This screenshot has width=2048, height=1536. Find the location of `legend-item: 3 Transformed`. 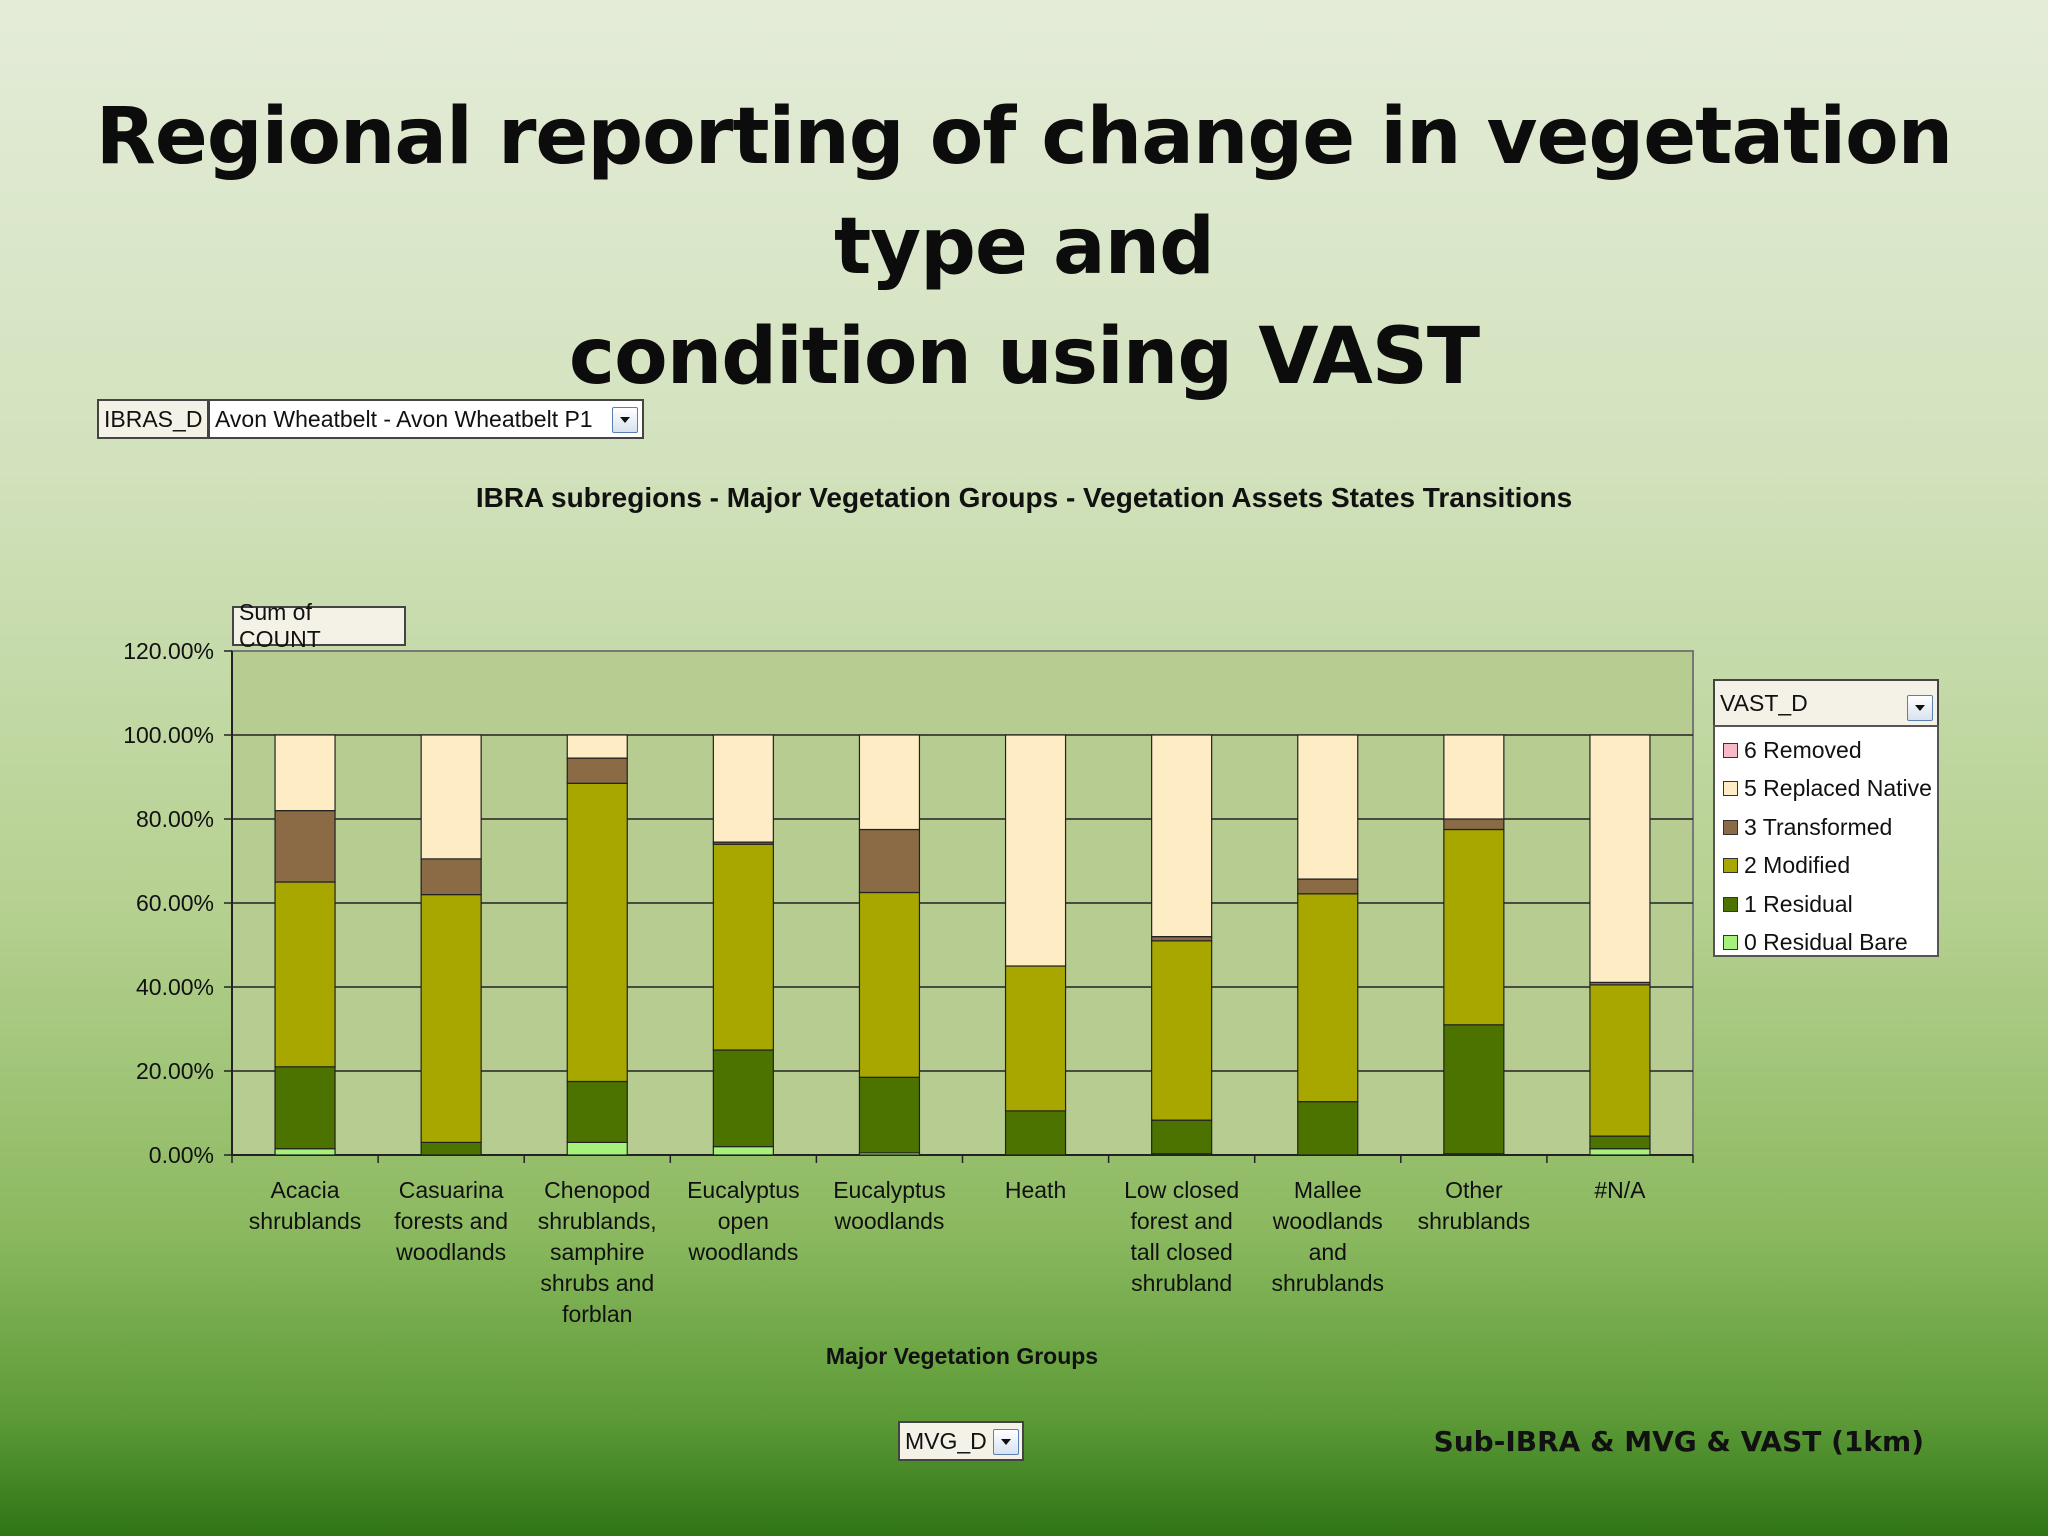

legend-item: 3 Transformed is located at coordinates (1807, 827).